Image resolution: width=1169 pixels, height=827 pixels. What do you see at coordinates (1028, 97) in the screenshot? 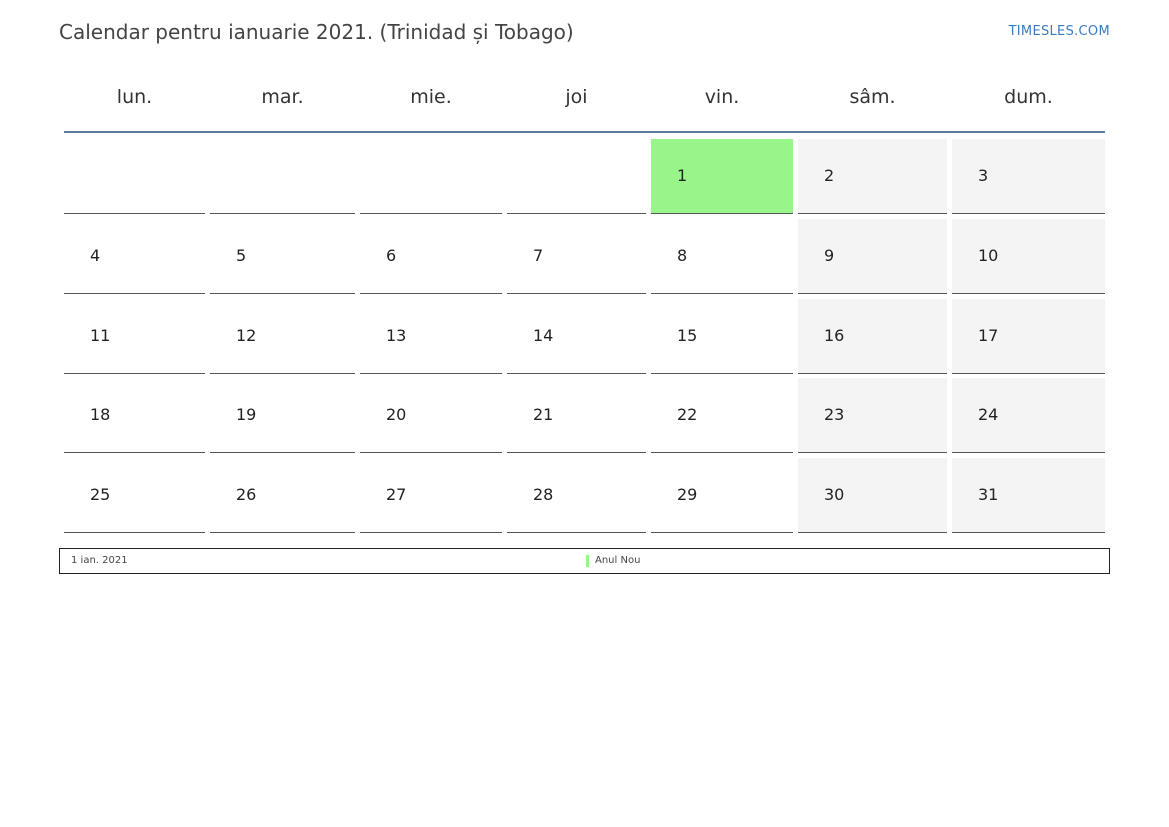
I see `weekday-label: dum.` at bounding box center [1028, 97].